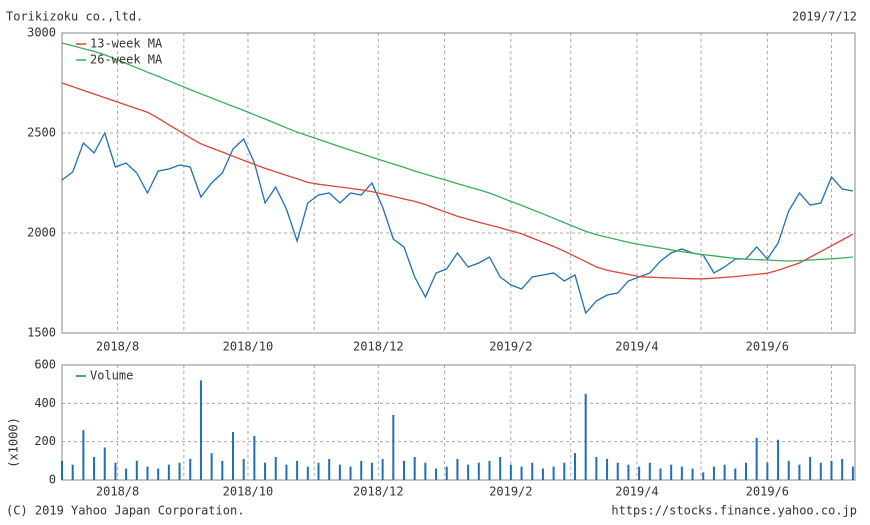  I want to click on y-tick-label: 400, so click(45, 403).